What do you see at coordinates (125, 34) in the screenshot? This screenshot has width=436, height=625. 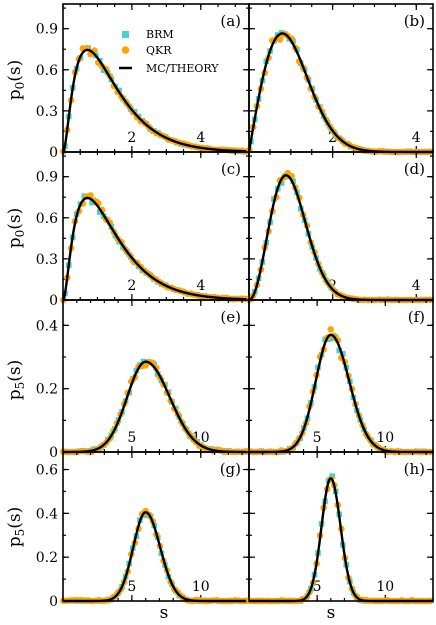 I see `legend-brm-marker` at bounding box center [125, 34].